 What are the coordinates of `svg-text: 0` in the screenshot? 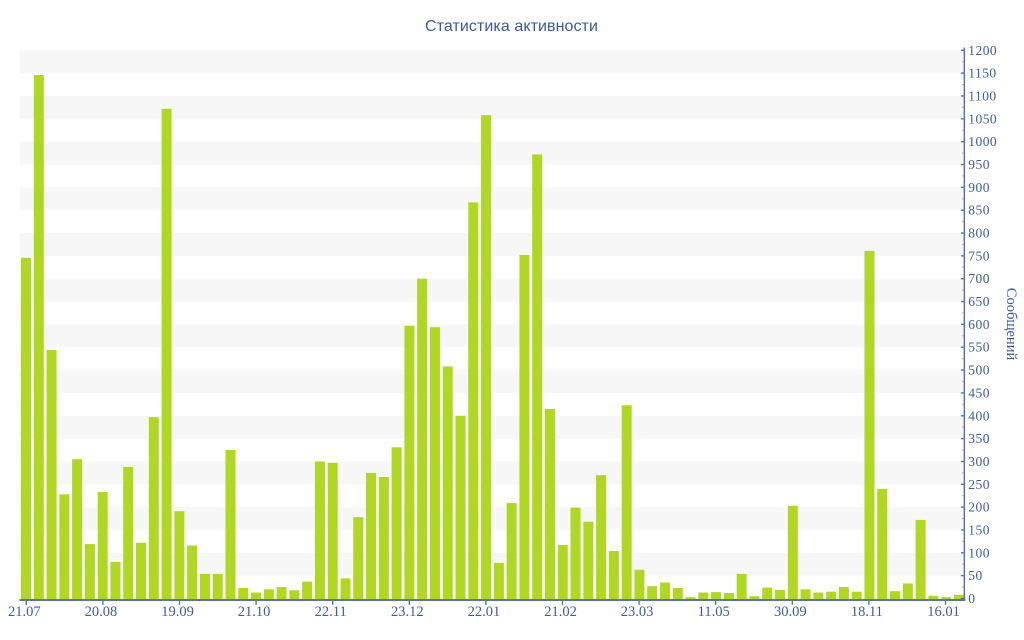 It's located at (971, 598).